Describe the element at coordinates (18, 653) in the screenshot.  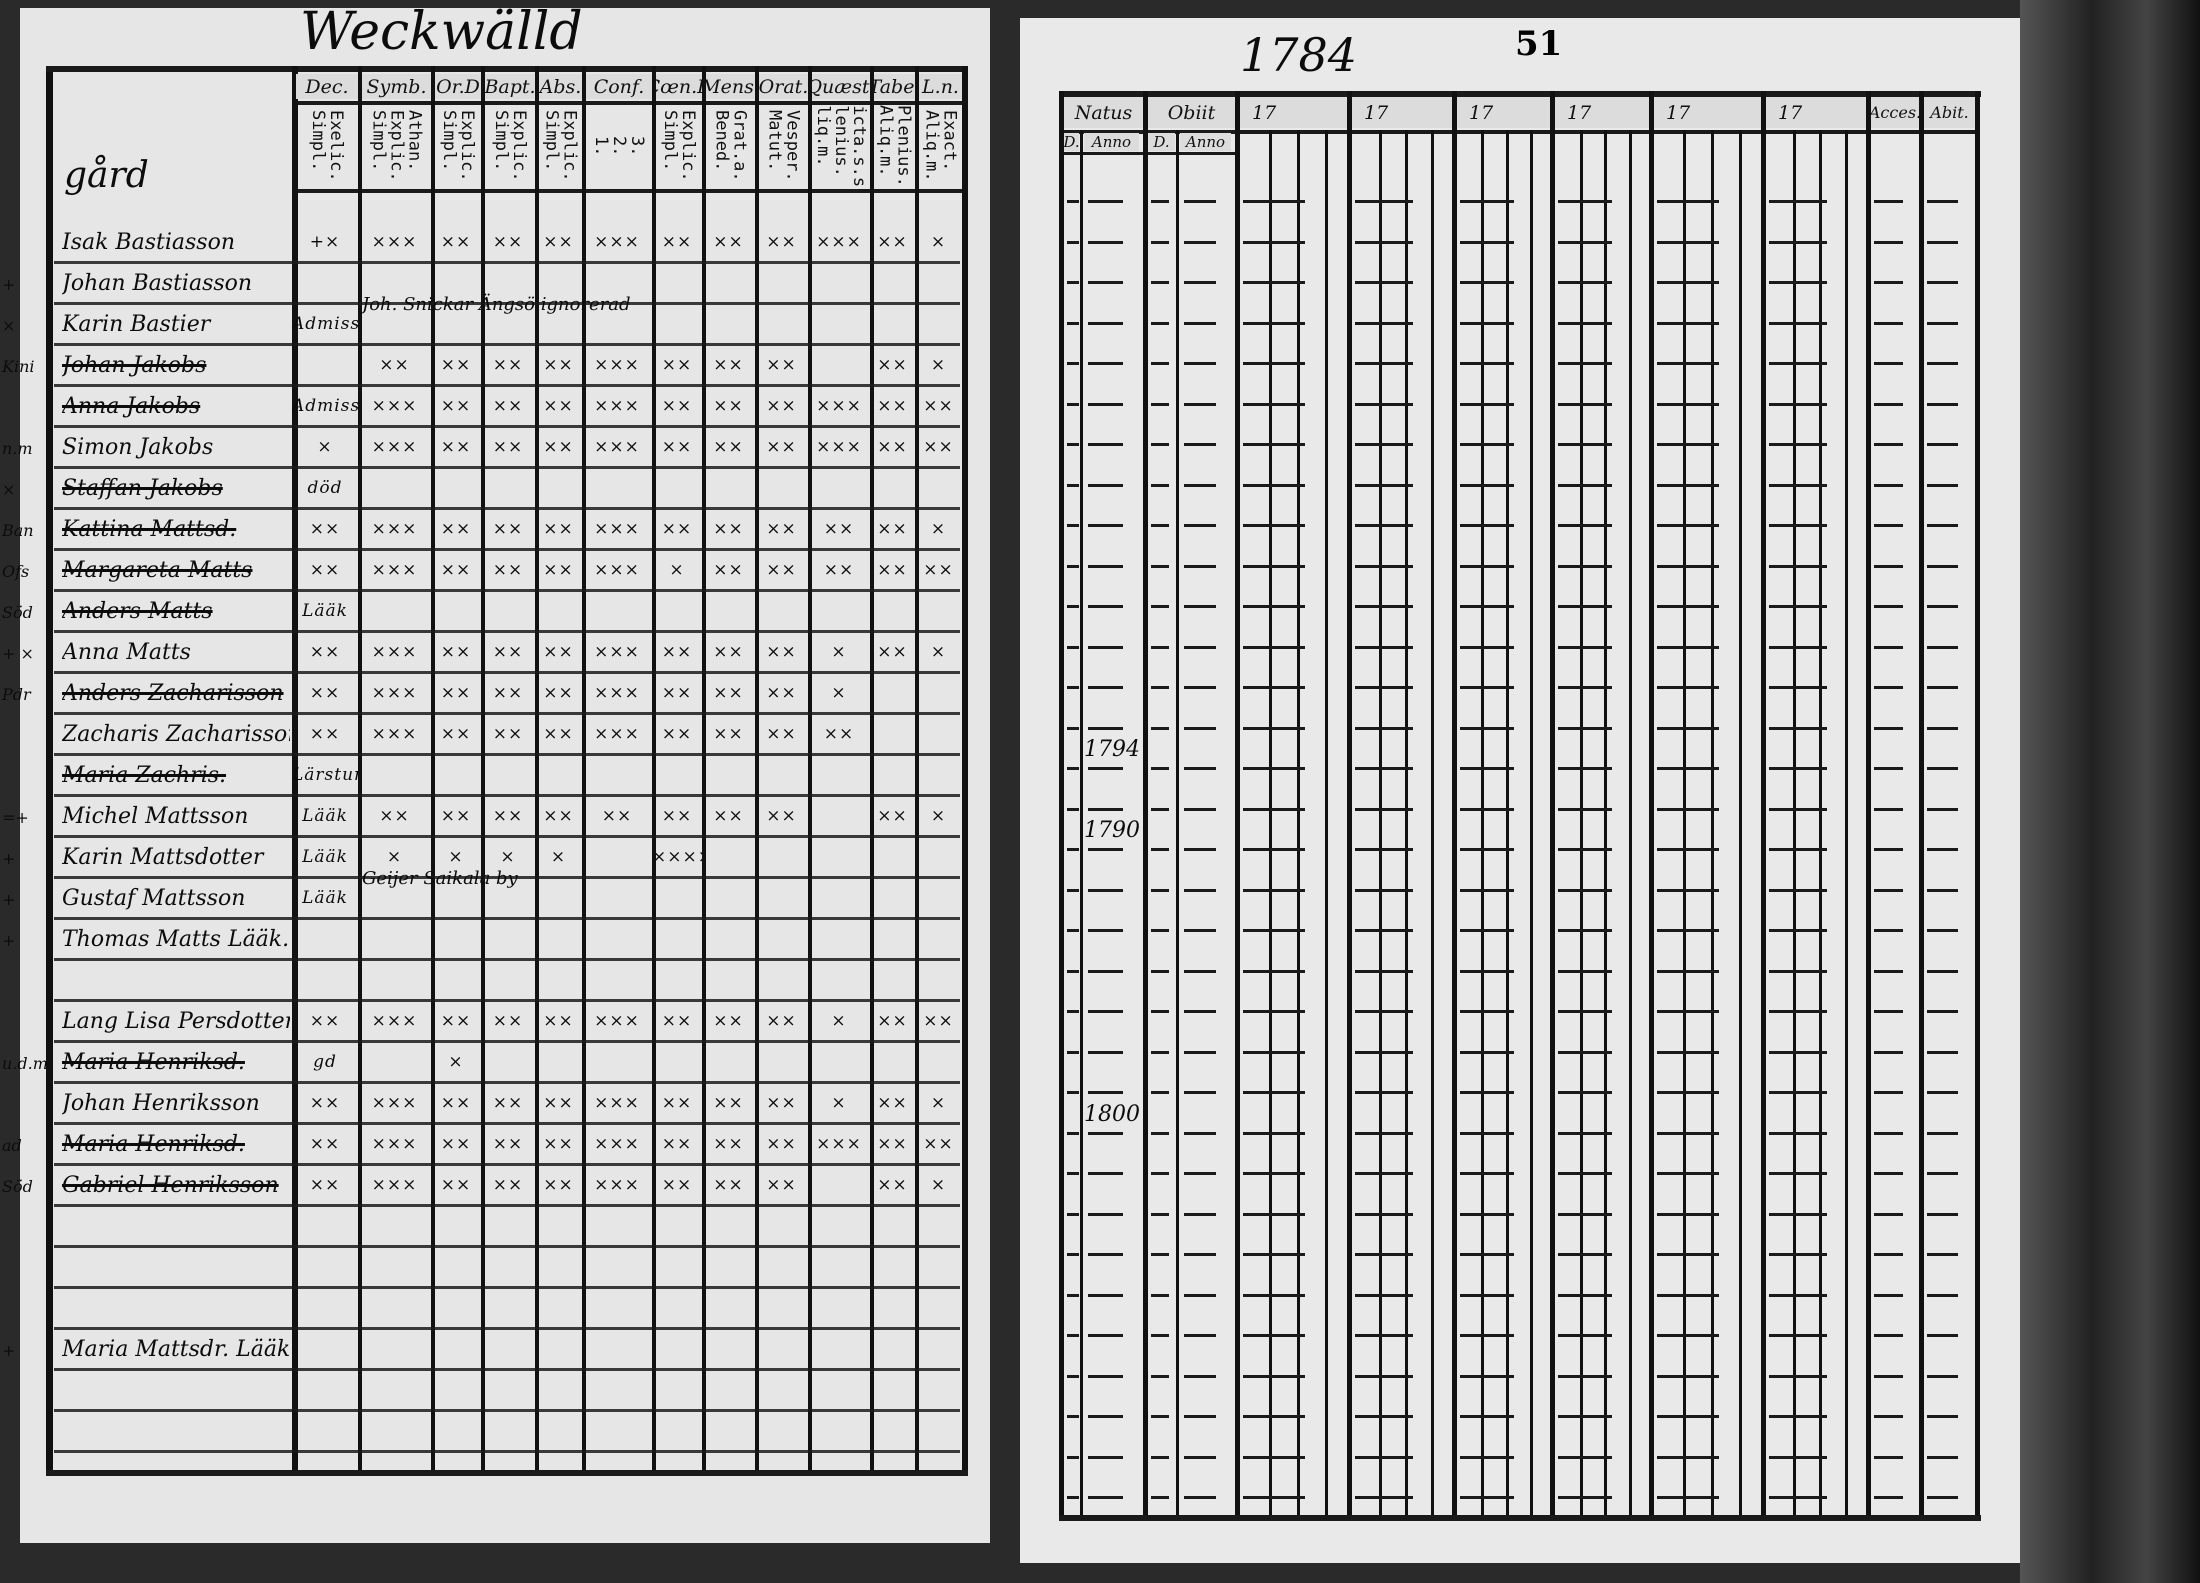
I see `margin-note: + ×` at that location.